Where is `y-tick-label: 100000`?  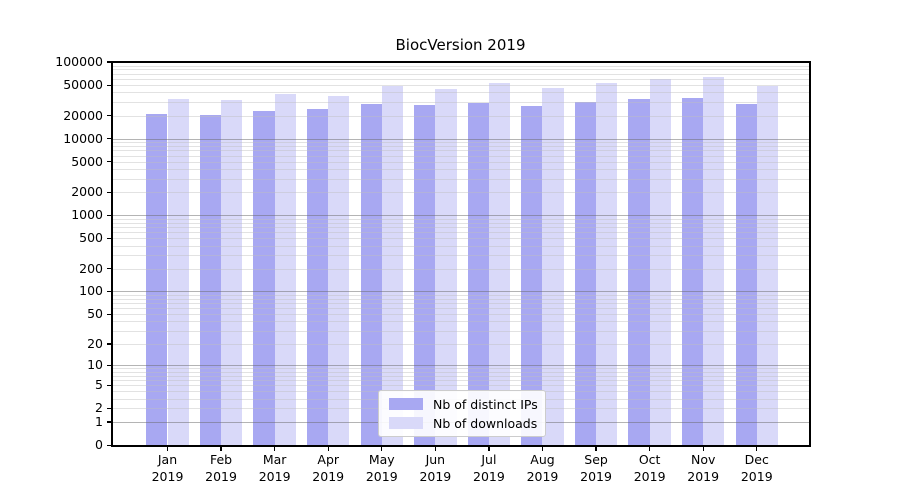 y-tick-label: 100000 is located at coordinates (79, 61).